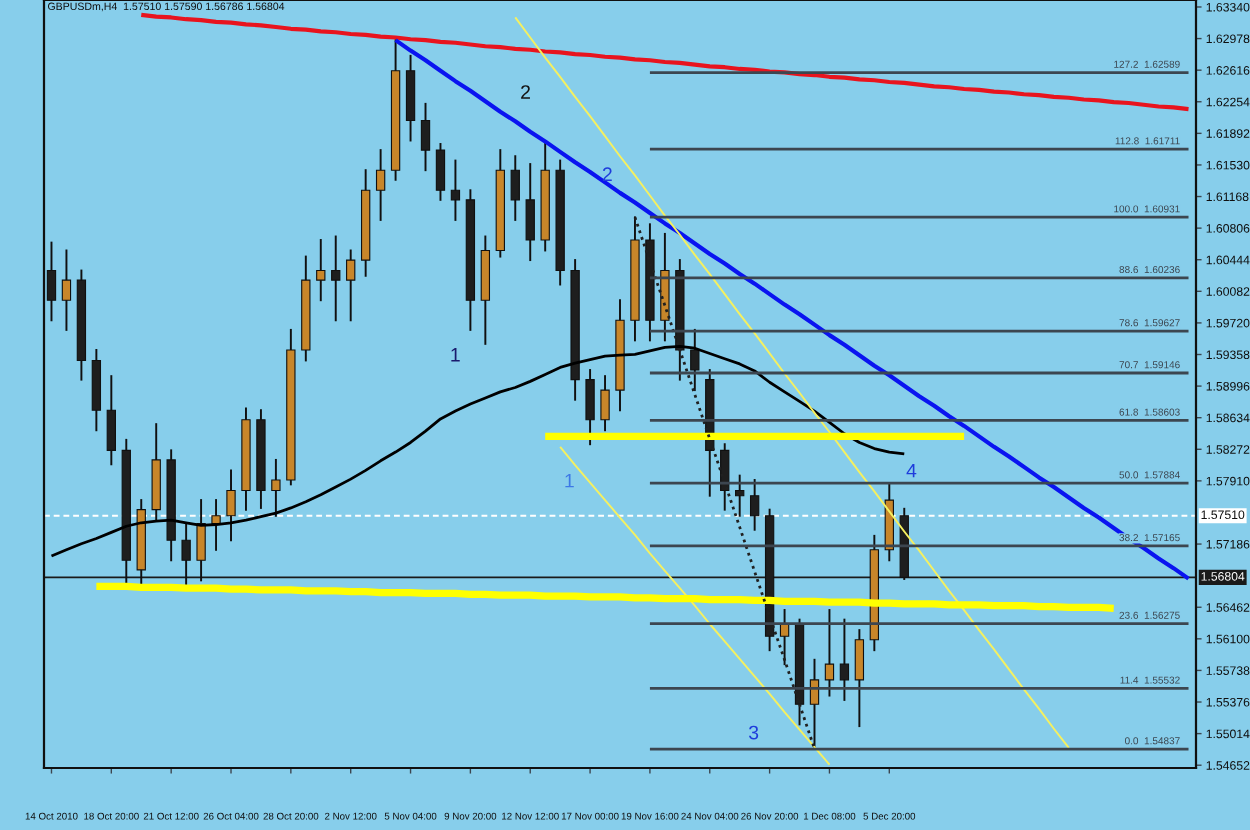 The width and height of the screenshot is (1250, 830). I want to click on annotation: 4, so click(911, 470).